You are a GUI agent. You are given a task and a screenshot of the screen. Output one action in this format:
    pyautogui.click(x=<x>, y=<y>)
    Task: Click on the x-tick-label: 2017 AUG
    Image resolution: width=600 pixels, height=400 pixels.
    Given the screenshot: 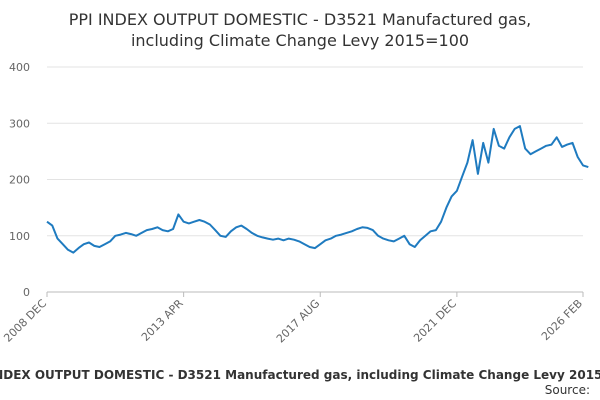 What is the action you would take?
    pyautogui.click(x=298, y=321)
    